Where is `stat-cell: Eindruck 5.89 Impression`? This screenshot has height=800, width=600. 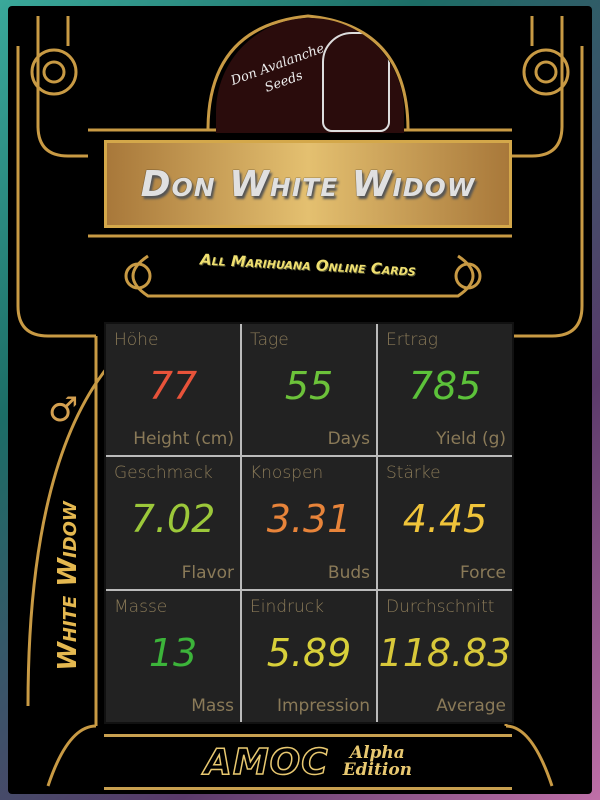
stat-cell: Eindruck 5.89 Impression is located at coordinates (309, 656).